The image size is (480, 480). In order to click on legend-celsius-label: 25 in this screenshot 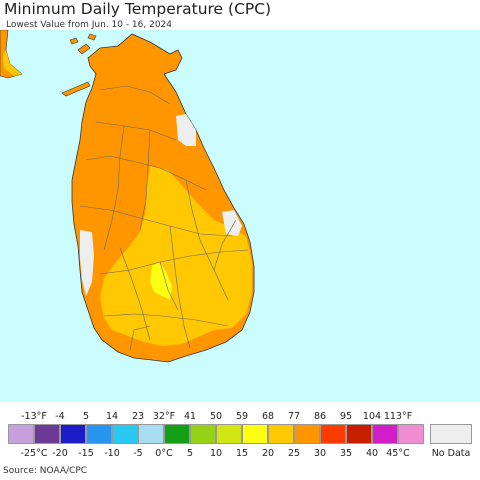, I will do `click(294, 453)`.